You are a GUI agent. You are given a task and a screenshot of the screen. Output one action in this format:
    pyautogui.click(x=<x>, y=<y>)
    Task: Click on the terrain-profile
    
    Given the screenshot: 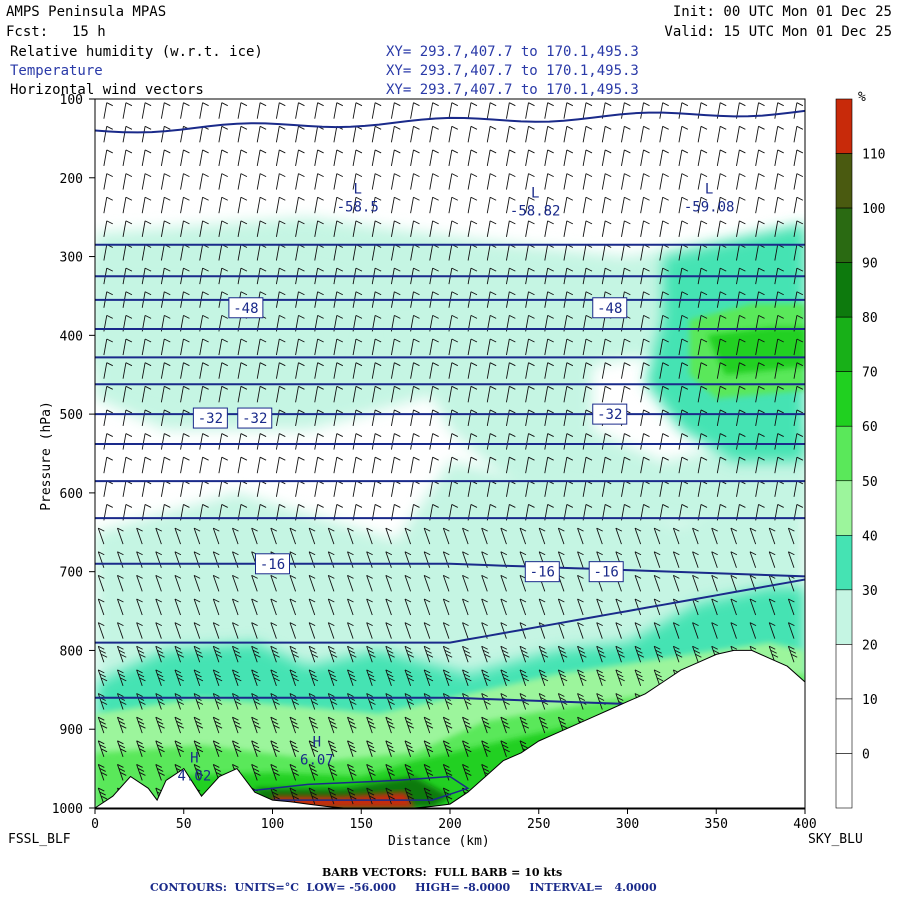 What is the action you would take?
    pyautogui.click(x=450, y=729)
    